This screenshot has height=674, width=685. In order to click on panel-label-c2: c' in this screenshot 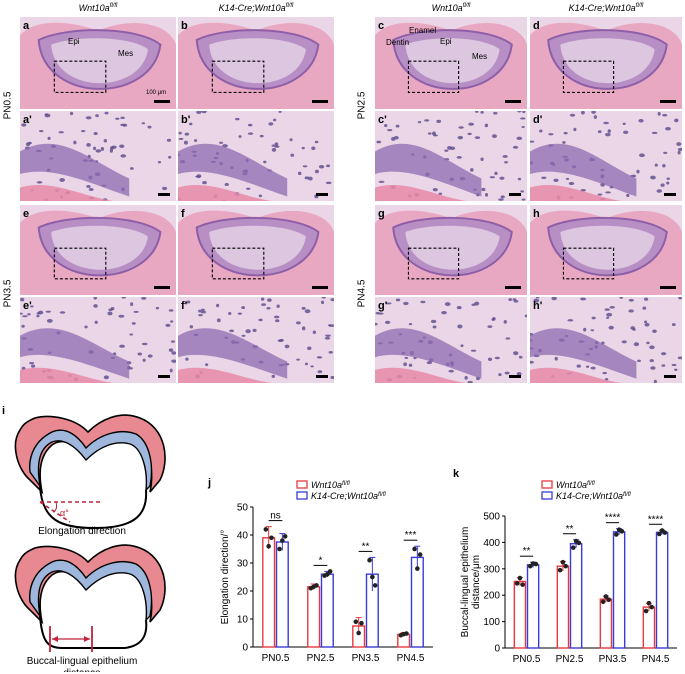, I will do `click(382, 120)`.